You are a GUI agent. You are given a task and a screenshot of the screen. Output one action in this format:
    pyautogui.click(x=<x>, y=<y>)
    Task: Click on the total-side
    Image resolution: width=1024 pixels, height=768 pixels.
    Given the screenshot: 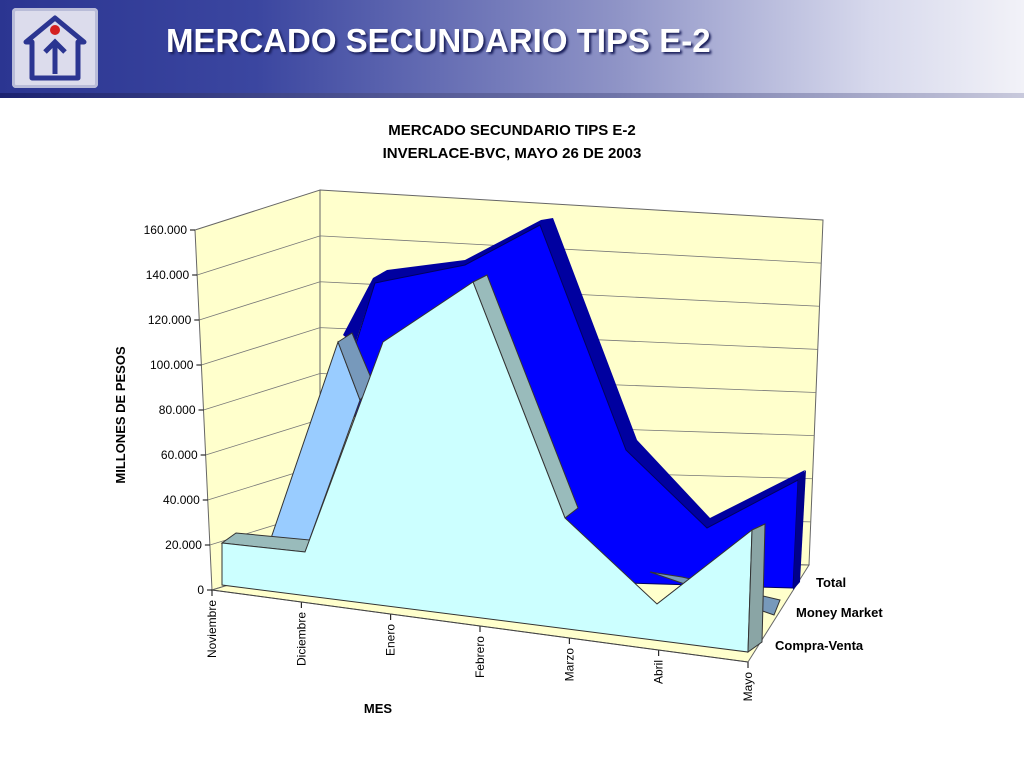 What is the action you would take?
    pyautogui.click(x=799, y=530)
    